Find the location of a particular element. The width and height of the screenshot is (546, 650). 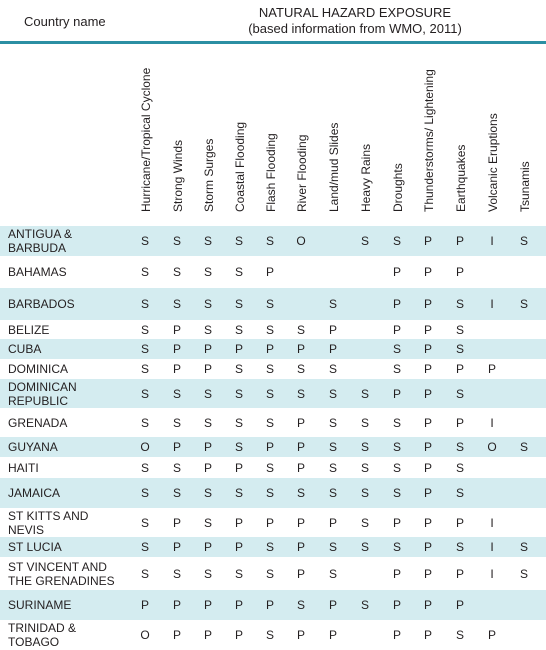

country-name: GUYANA is located at coordinates (33, 447).